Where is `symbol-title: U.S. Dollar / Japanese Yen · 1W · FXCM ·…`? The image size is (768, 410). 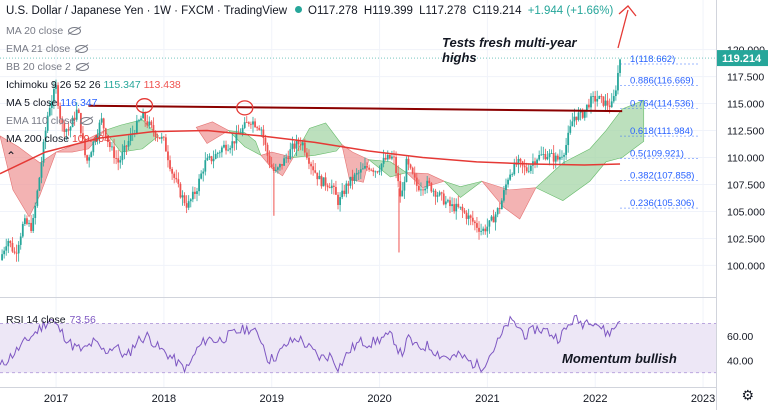 symbol-title: U.S. Dollar / Japanese Yen · 1W · FXCM ·… is located at coordinates (147, 11).